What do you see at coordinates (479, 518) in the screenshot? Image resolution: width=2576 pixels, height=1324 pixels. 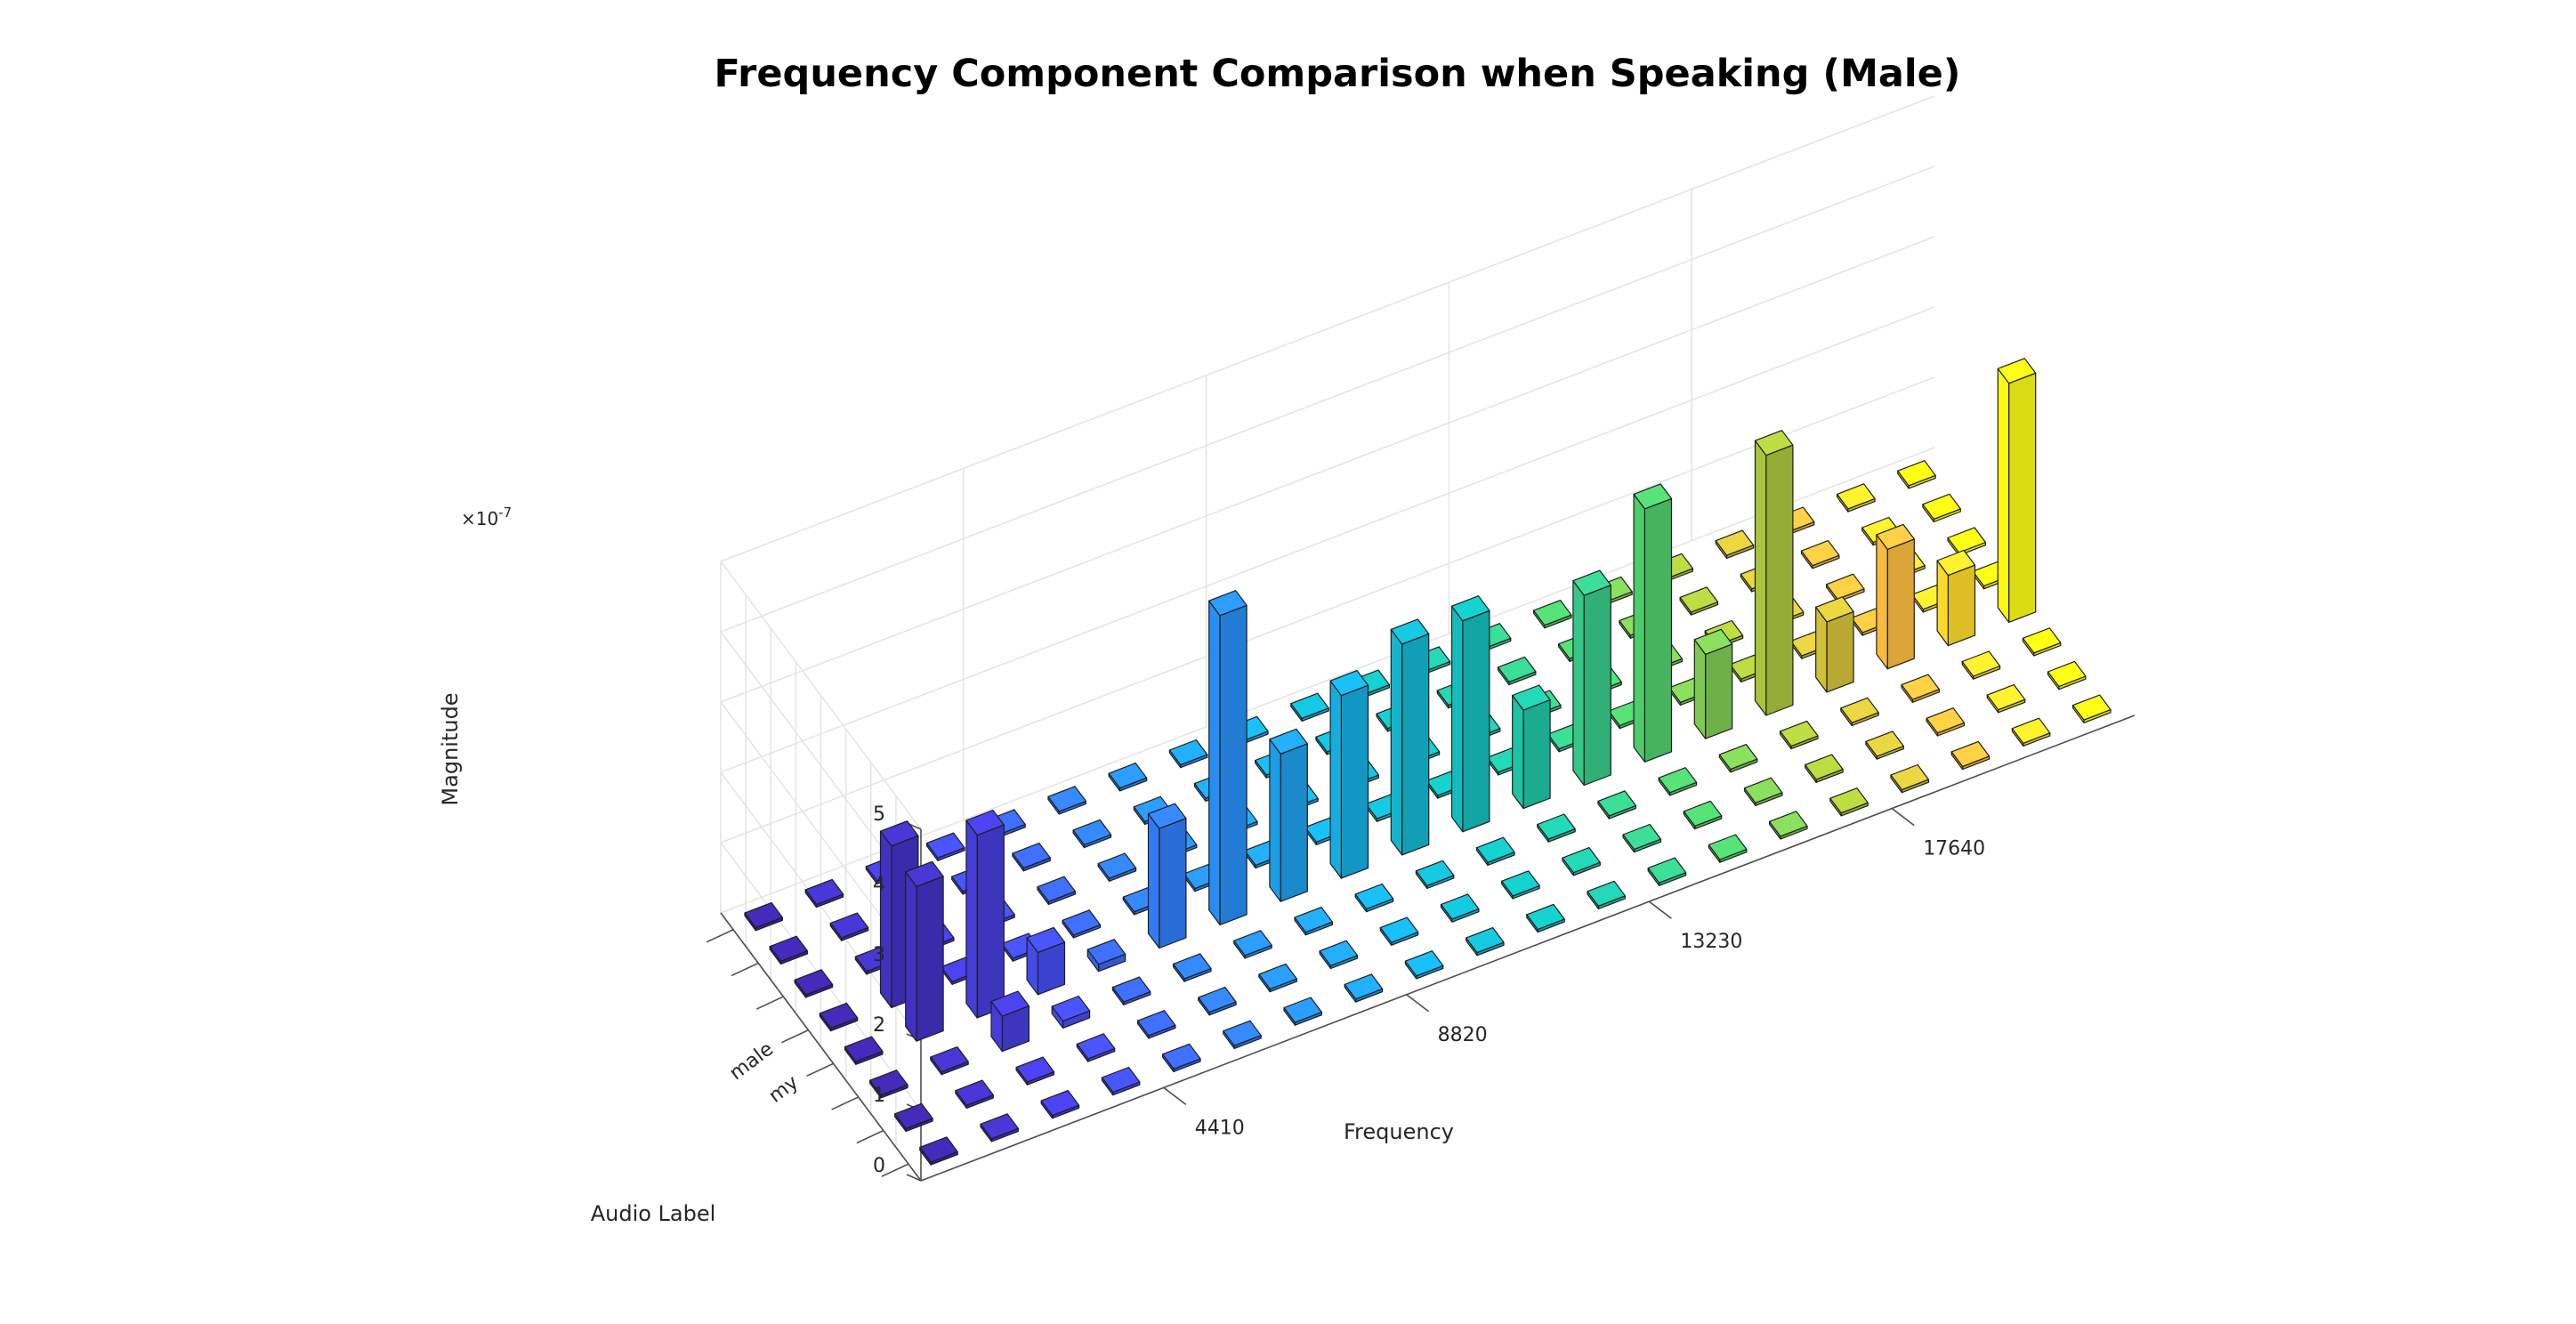 I see `z-exponent-base: ×10` at bounding box center [479, 518].